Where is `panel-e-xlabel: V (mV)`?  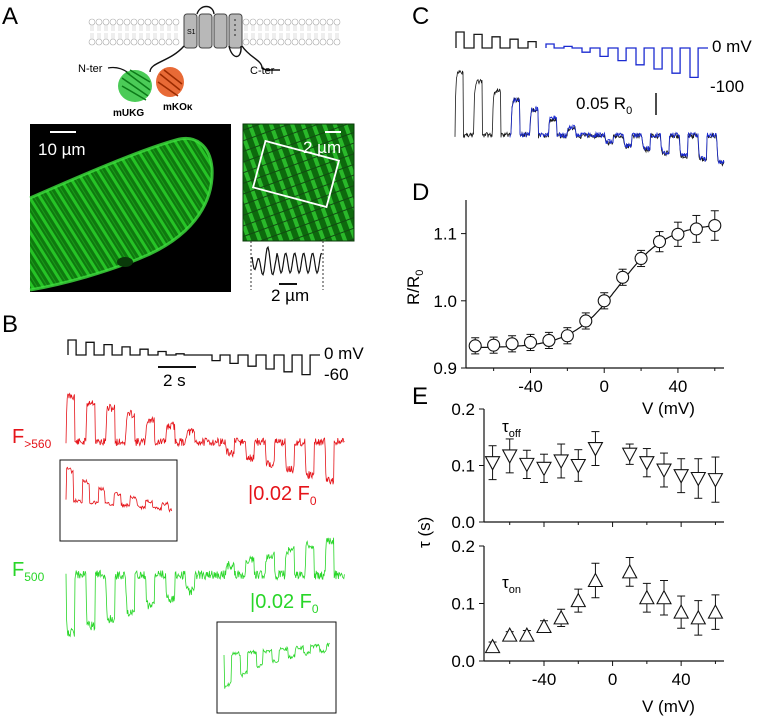 panel-e-xlabel: V (mV) is located at coordinates (668, 706).